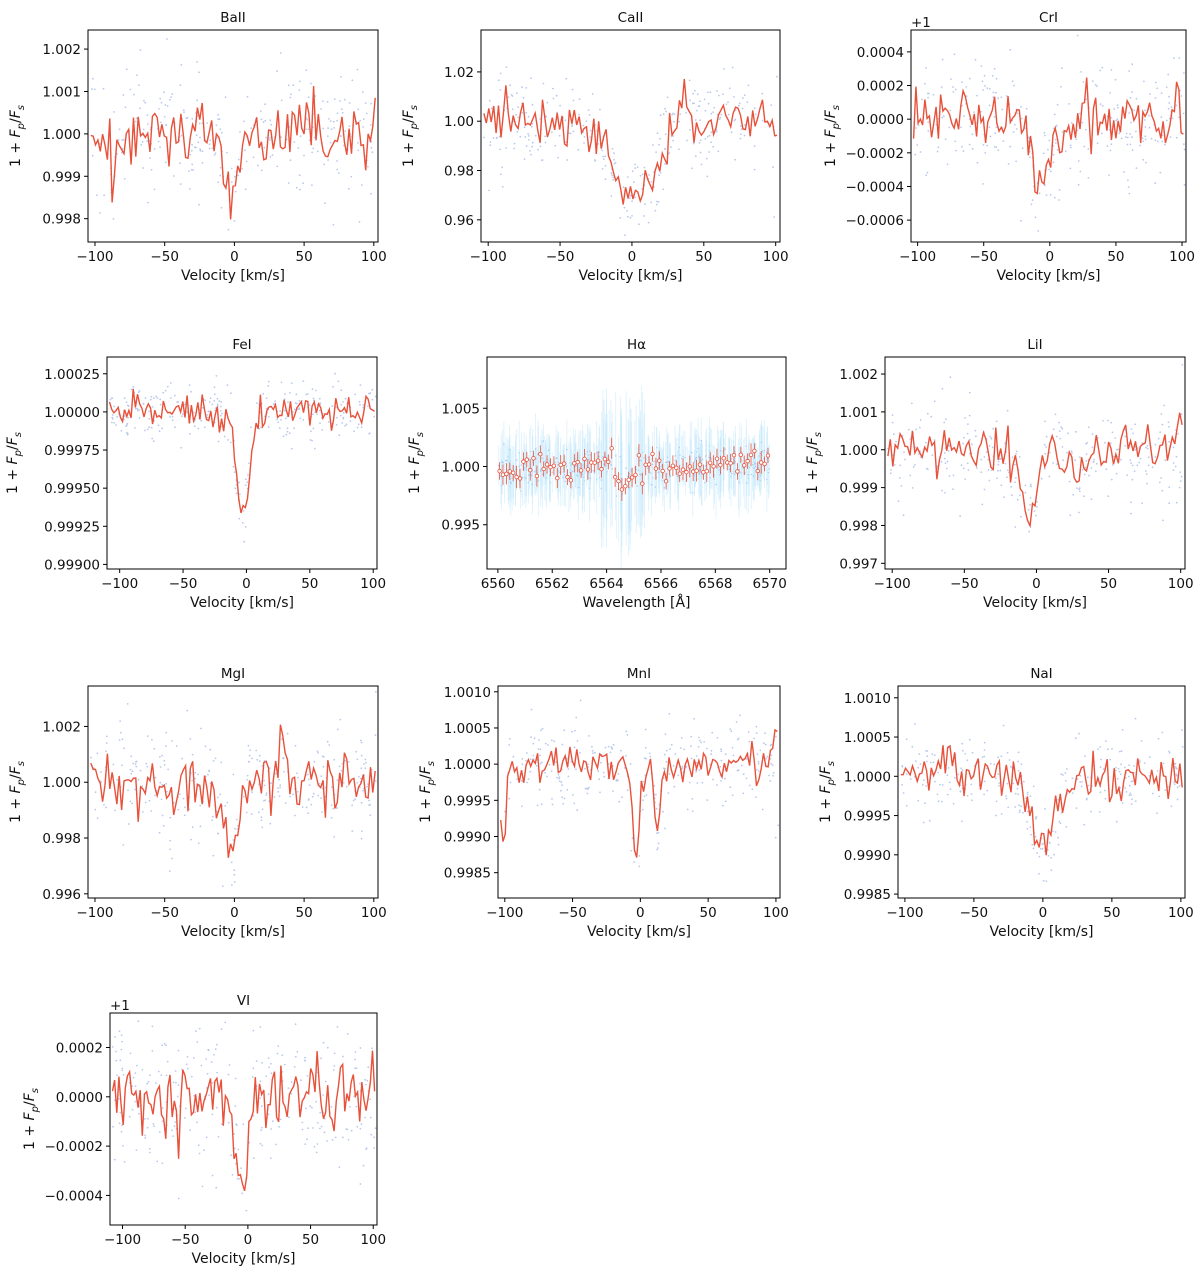 This screenshot has width=1200, height=1283. What do you see at coordinates (460, 409) in the screenshot?
I see `y-tick-label: 1.005` at bounding box center [460, 409].